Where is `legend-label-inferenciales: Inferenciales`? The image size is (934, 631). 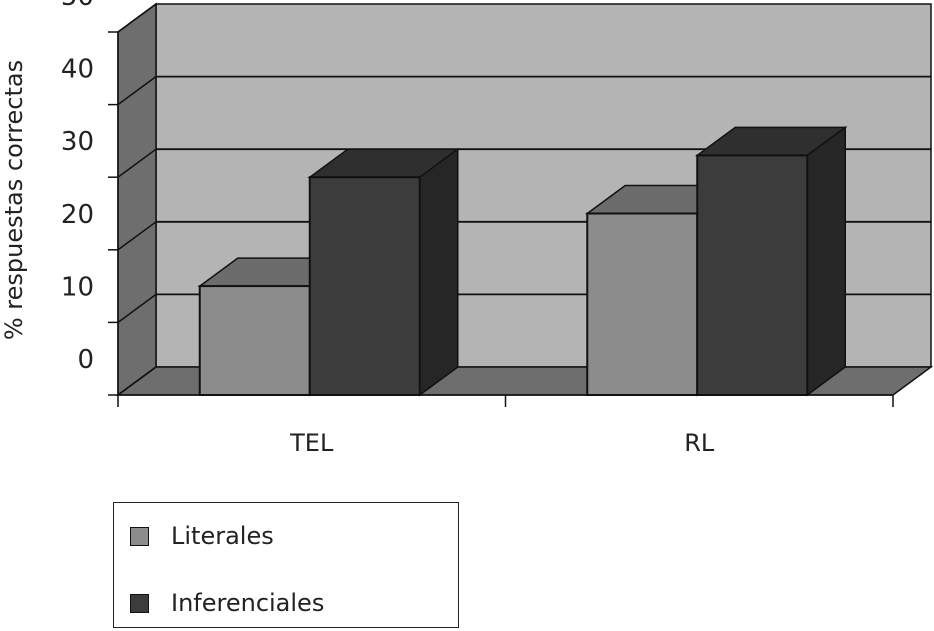 legend-label-inferenciales: Inferenciales is located at coordinates (248, 603).